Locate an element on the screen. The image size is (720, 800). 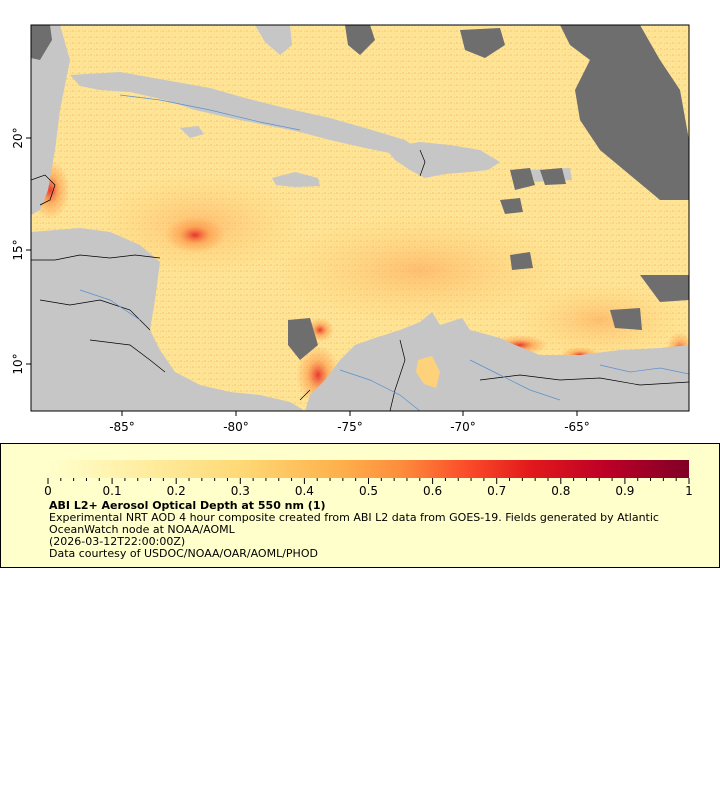
colorbar-tick-label: 0.6 is located at coordinates (432, 491).